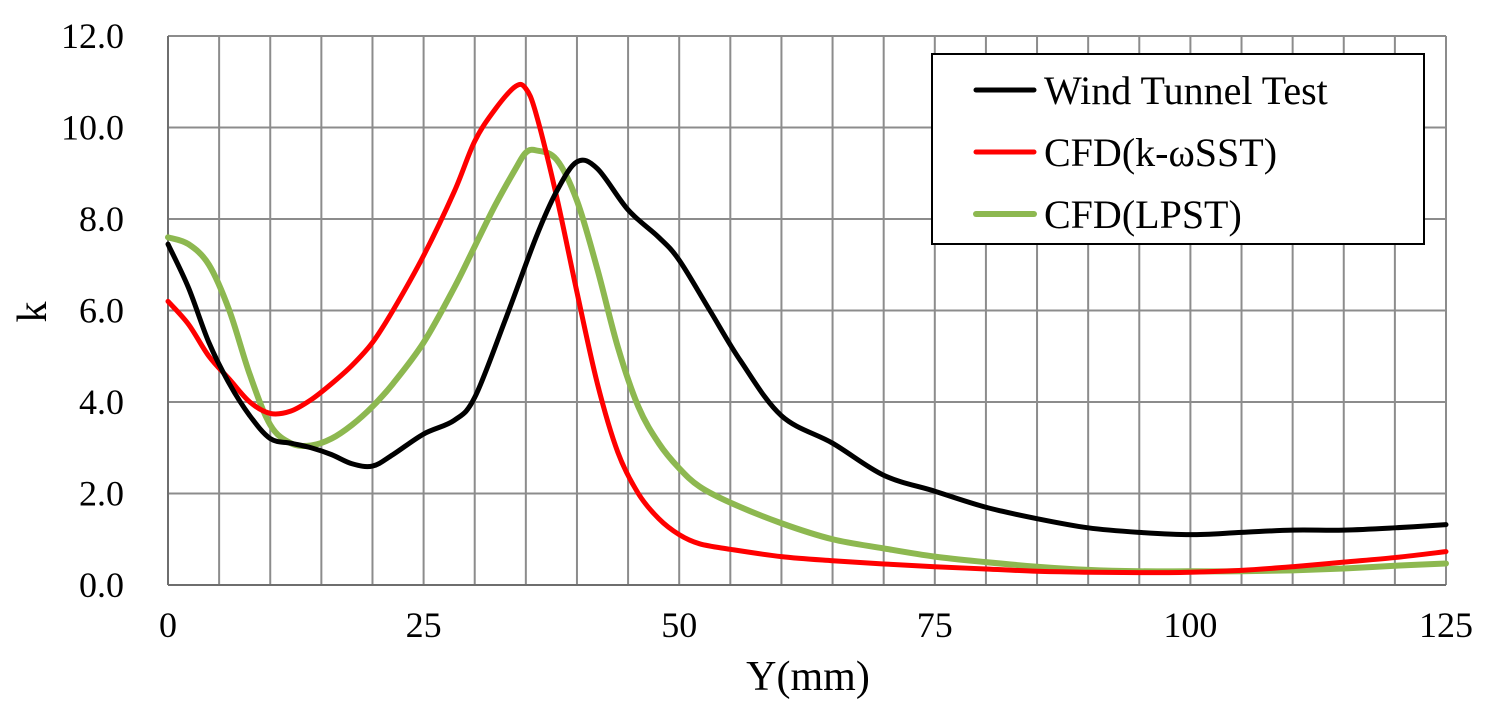 The width and height of the screenshot is (1496, 720). What do you see at coordinates (808, 677) in the screenshot?
I see `x-axis-title: Y(mm)` at bounding box center [808, 677].